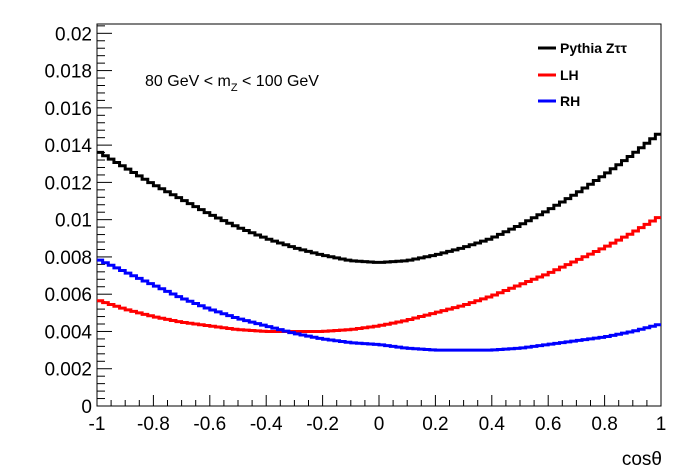 Image resolution: width=696 pixels, height=472 pixels. Describe the element at coordinates (570, 101) in the screenshot. I see `legend-label: RH` at that location.